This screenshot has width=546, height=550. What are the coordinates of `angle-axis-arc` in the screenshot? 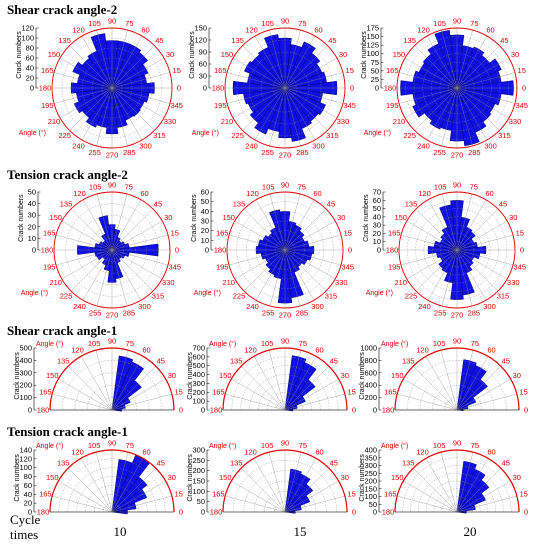 It's located at (112, 481).